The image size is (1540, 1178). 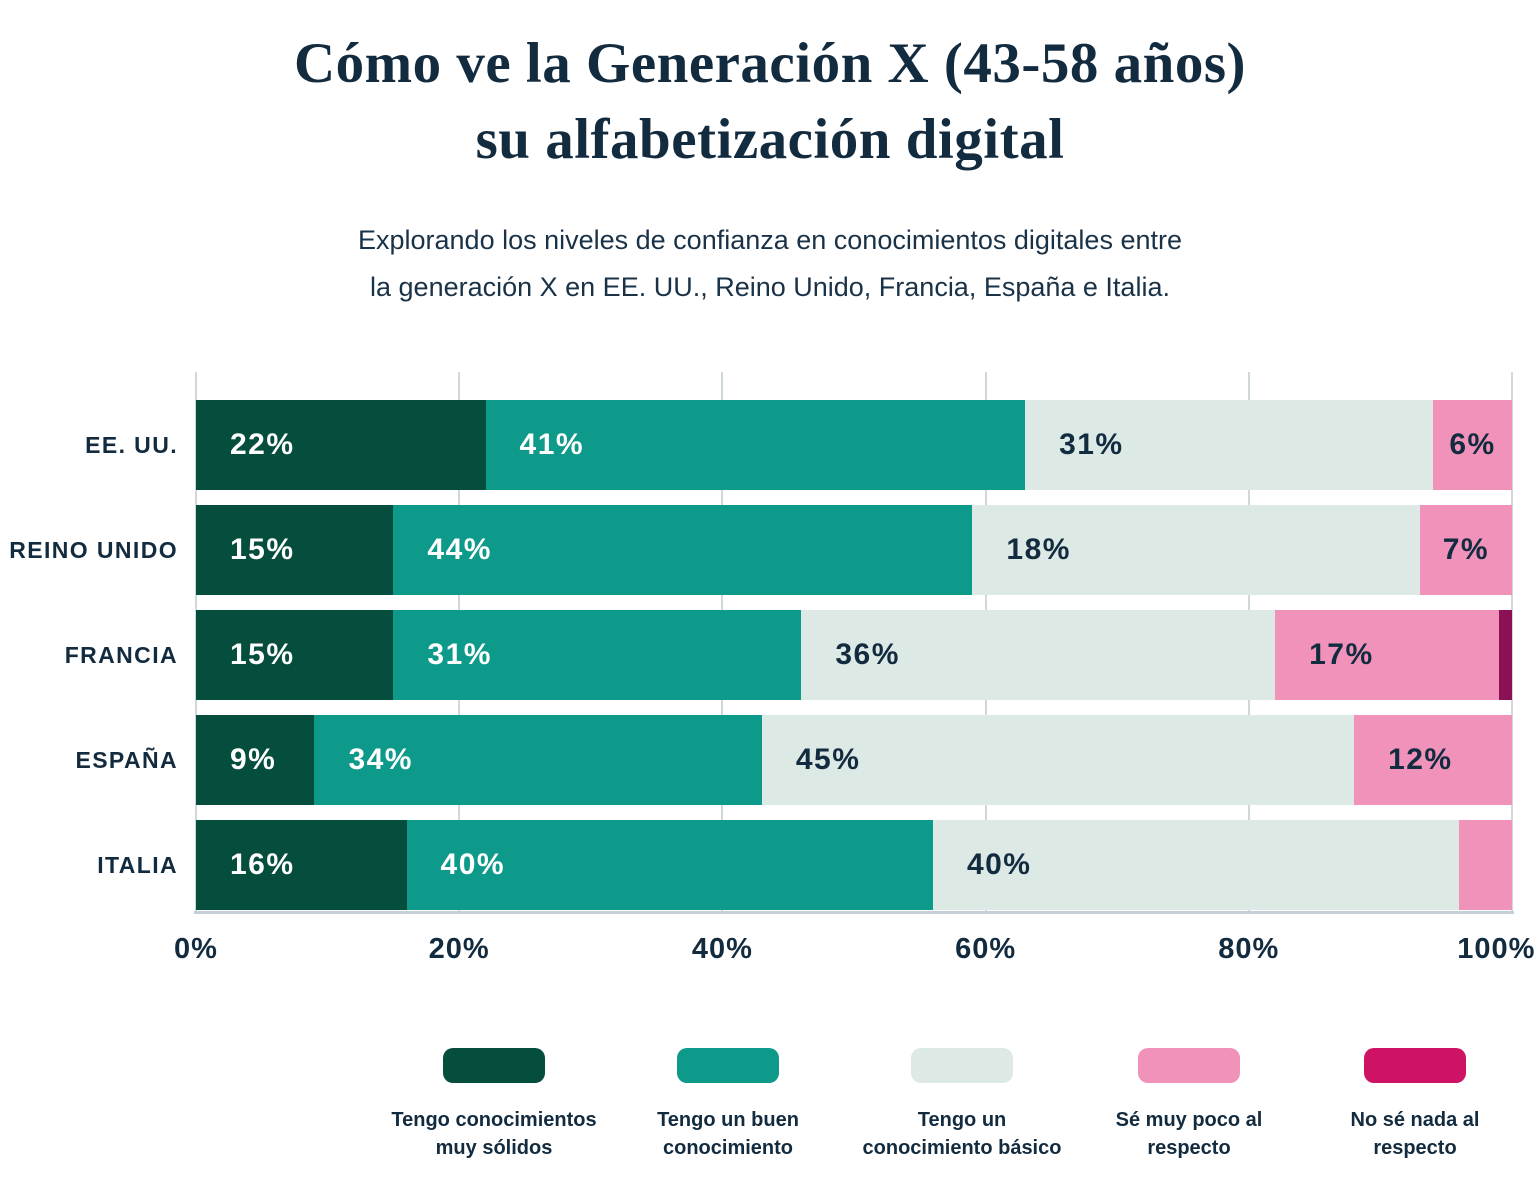 I want to click on segment-value-label: 6%, so click(x=1472, y=444).